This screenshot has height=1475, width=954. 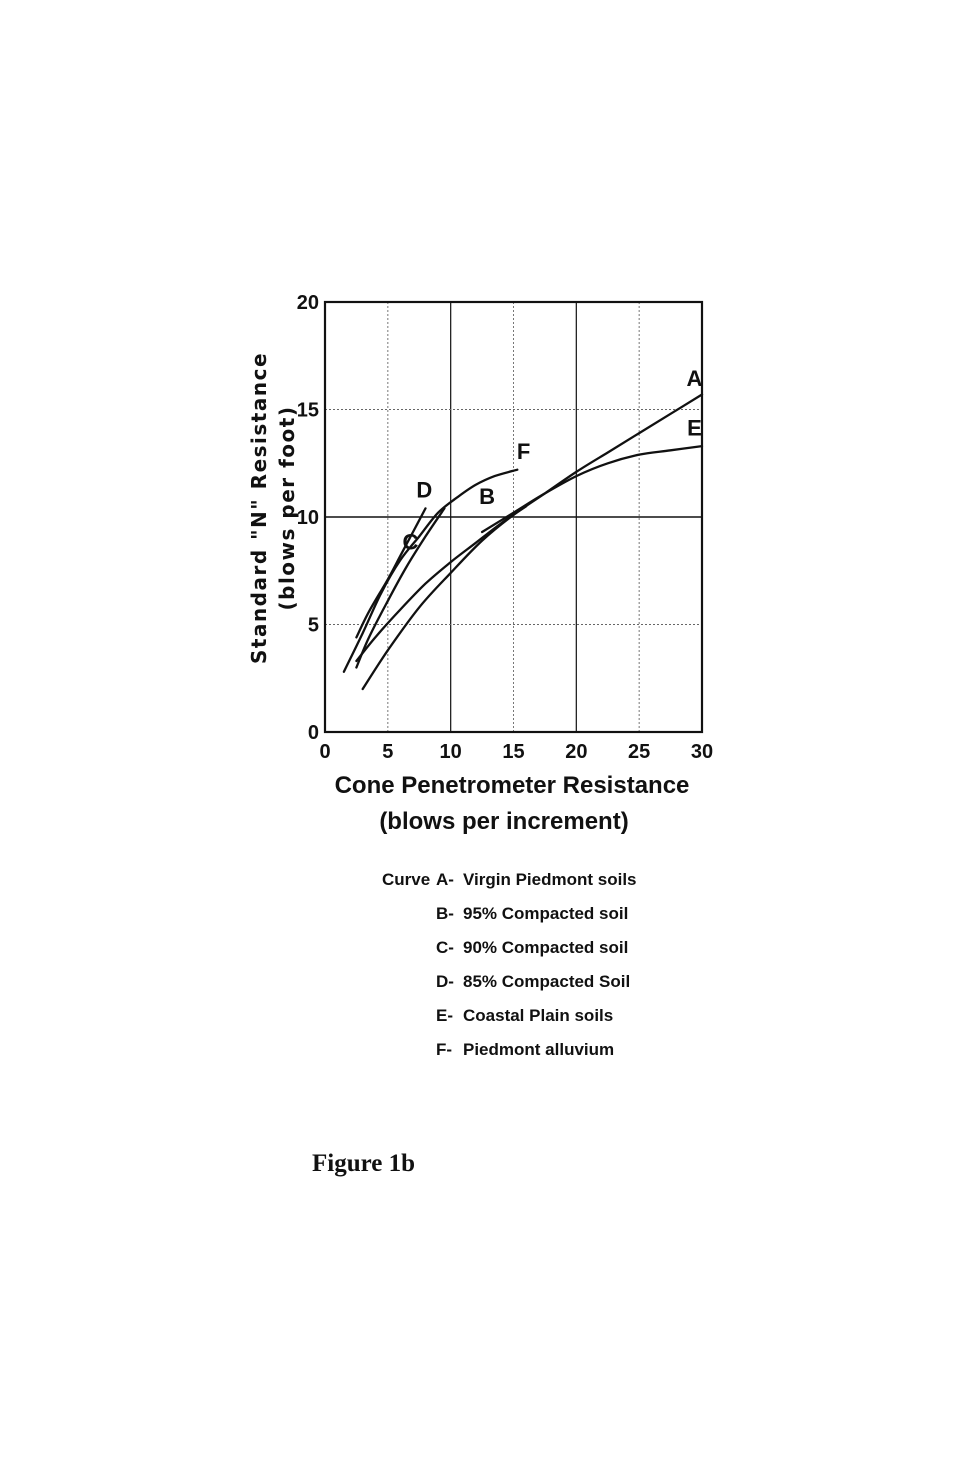 What do you see at coordinates (445, 913) in the screenshot?
I see `legend-key-b: B-` at bounding box center [445, 913].